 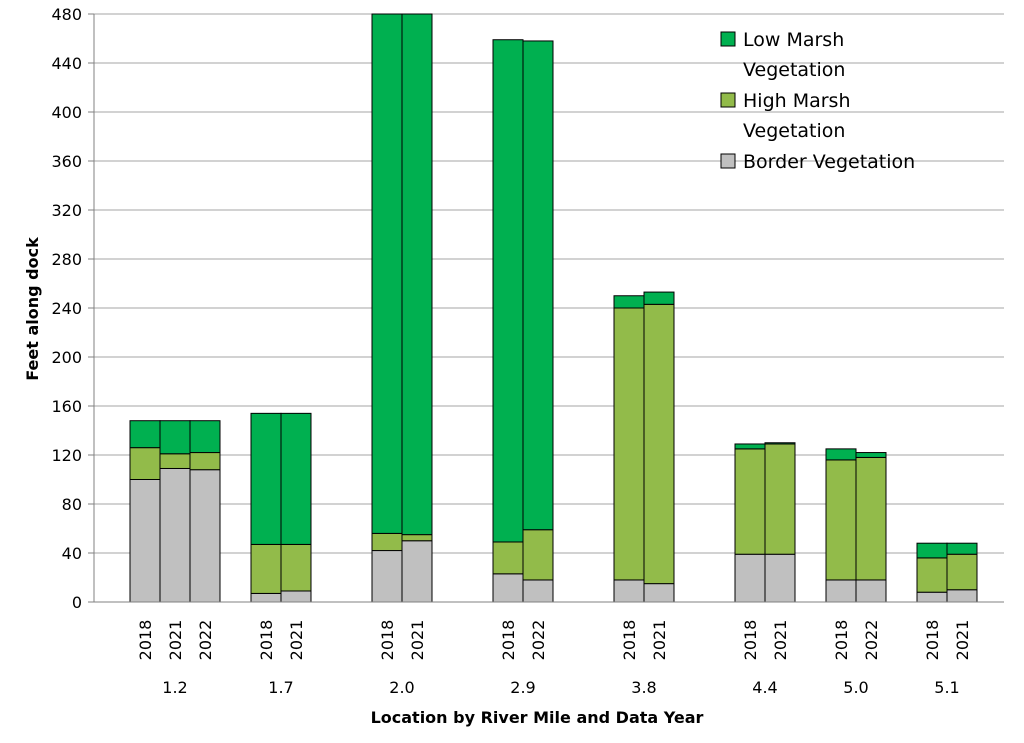 I want to click on y-tick-label: 40, so click(x=72, y=553).